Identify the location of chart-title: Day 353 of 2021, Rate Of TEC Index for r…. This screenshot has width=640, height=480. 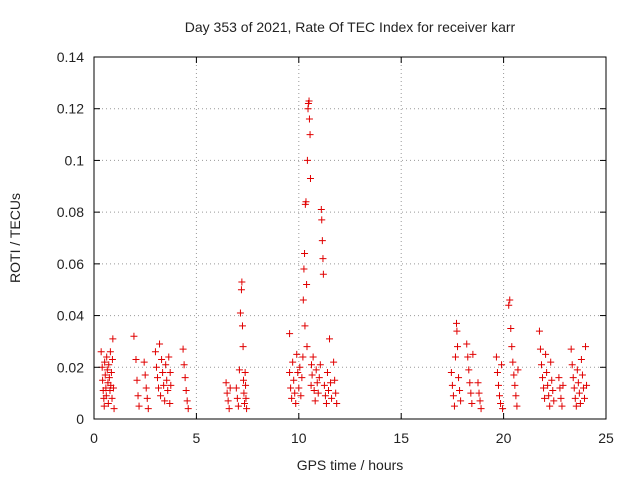
(350, 27).